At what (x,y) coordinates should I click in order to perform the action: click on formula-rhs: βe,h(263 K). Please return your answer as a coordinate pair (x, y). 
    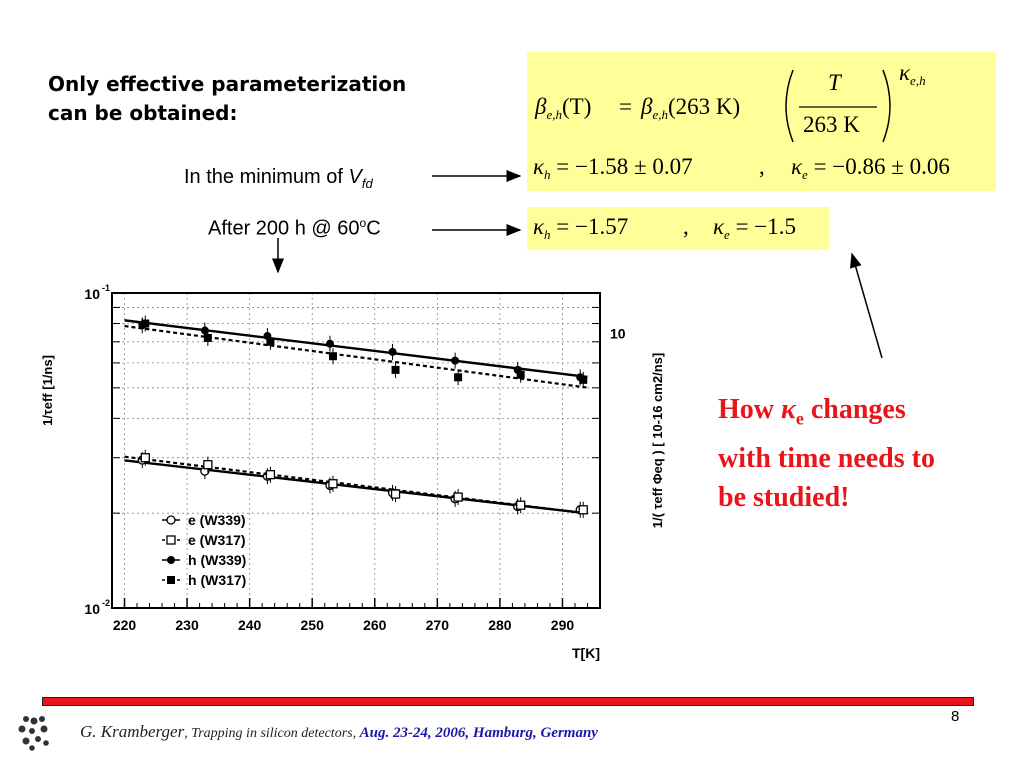
    Looking at the image, I should click on (691, 108).